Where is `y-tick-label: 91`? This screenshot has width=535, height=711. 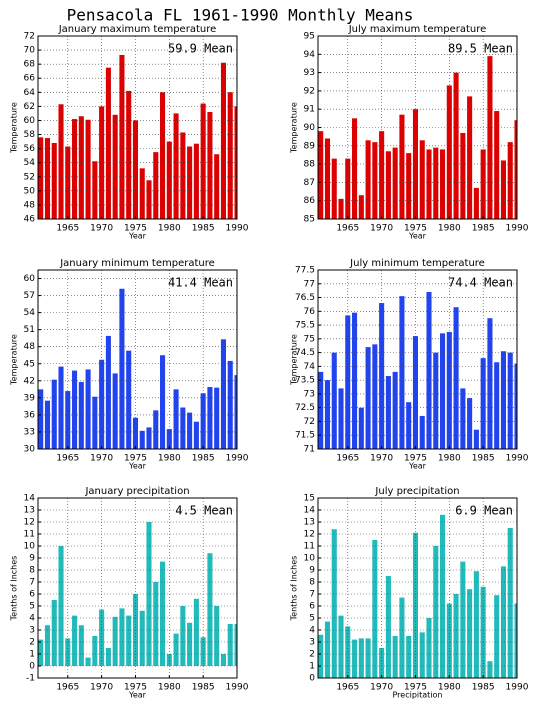
y-tick-label: 91 is located at coordinates (309, 110).